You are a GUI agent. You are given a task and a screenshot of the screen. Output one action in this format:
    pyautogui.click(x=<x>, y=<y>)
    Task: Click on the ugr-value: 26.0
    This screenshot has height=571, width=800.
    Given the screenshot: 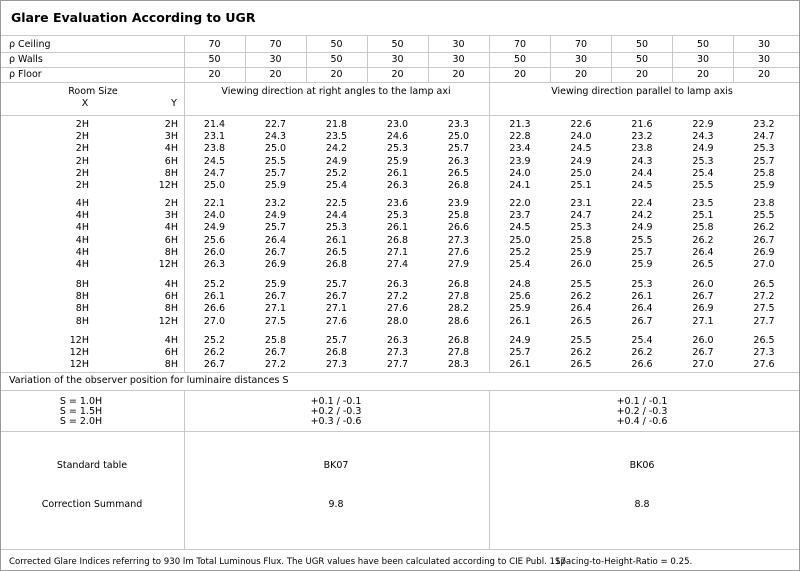 What is the action you would take?
    pyautogui.click(x=703, y=340)
    